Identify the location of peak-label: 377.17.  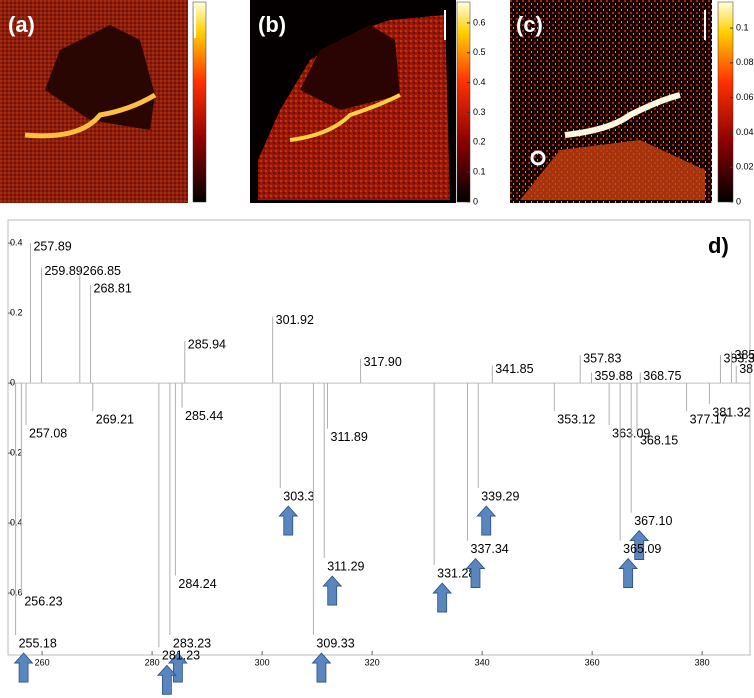
(709, 419).